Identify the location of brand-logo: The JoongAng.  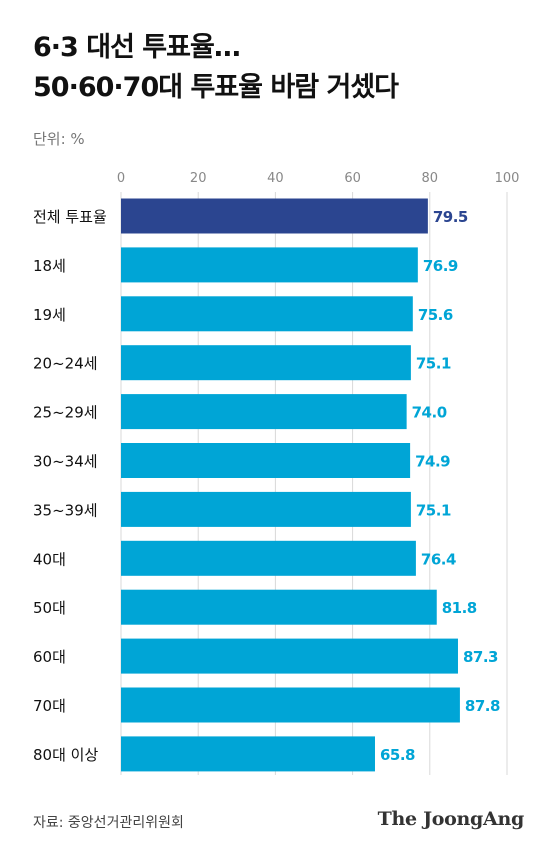
(451, 819).